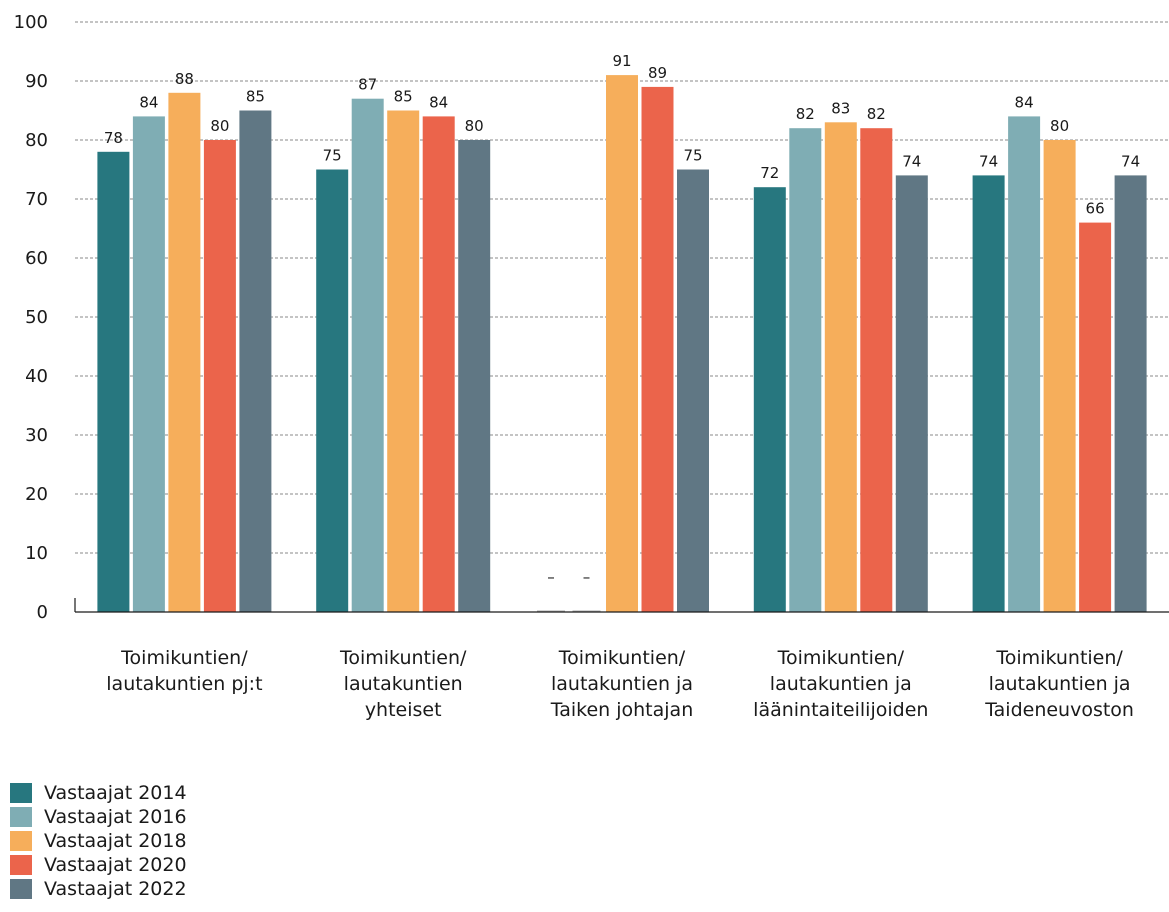 This screenshot has height=912, width=1169. I want to click on data-label: 72, so click(769, 173).